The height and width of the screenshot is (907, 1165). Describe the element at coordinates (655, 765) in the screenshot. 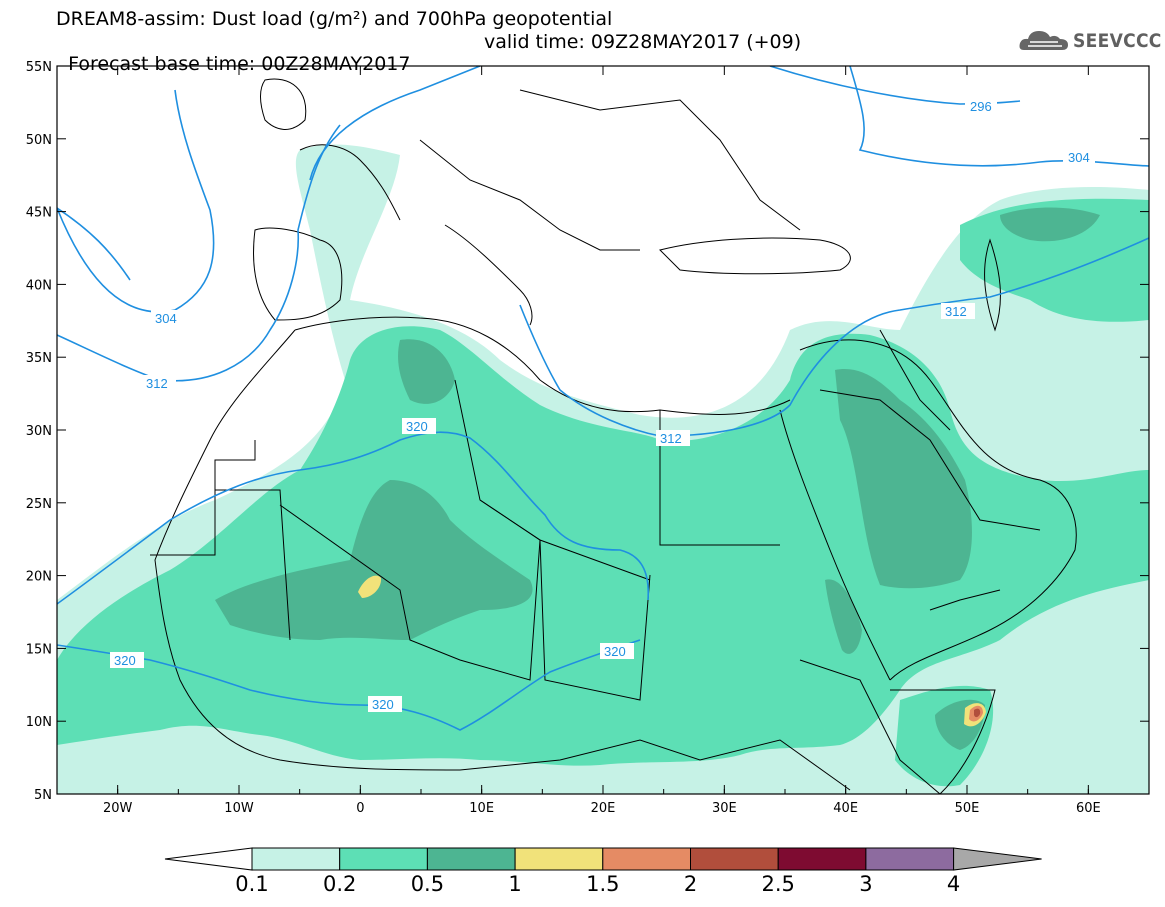

I see `border-central-africa` at that location.